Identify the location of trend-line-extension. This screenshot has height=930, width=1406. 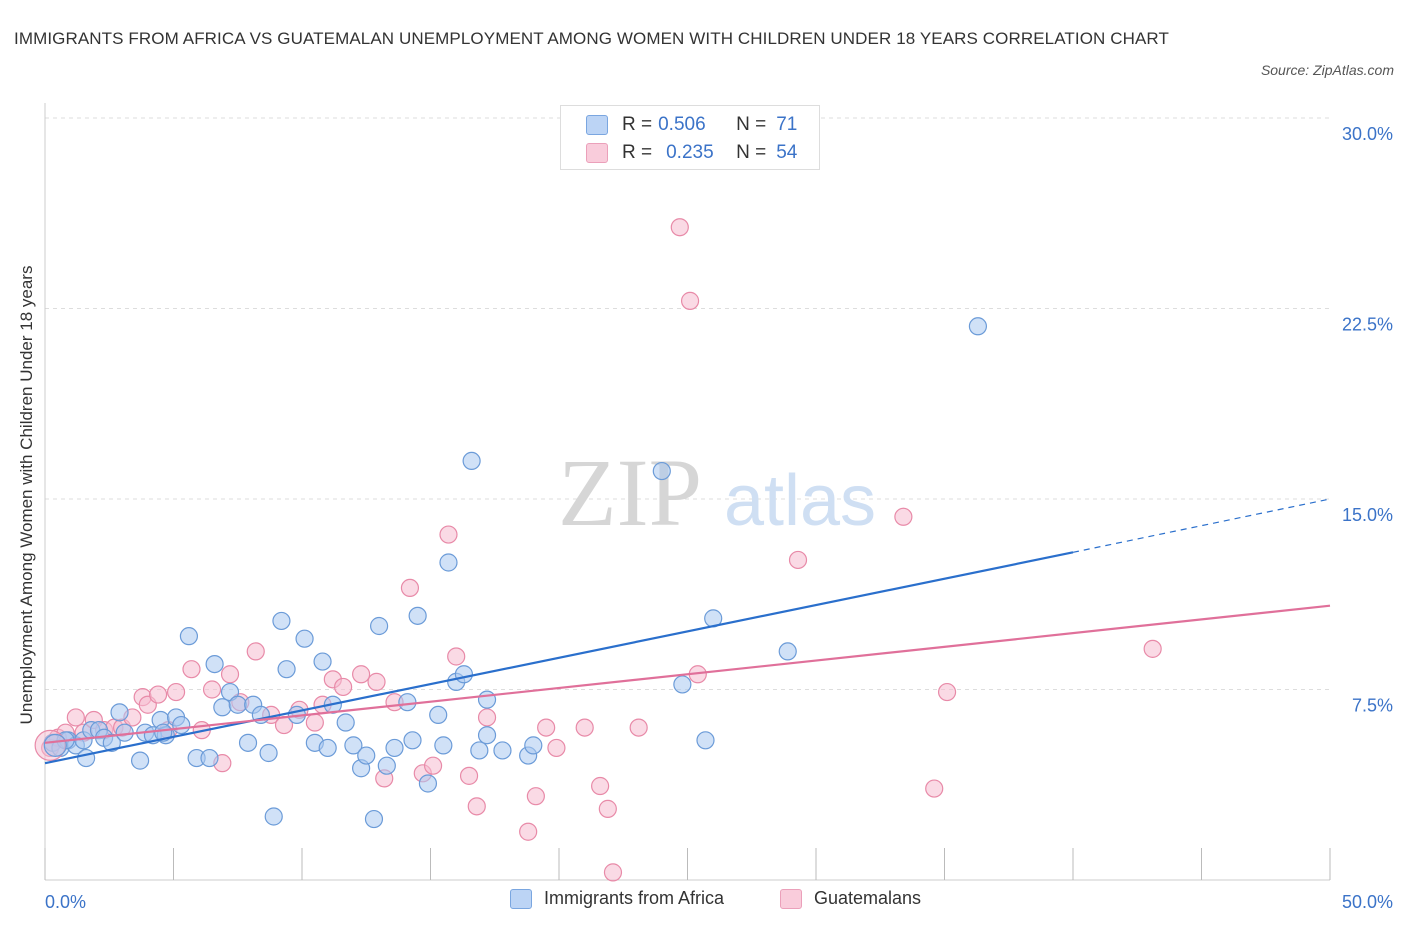
(1201, 525).